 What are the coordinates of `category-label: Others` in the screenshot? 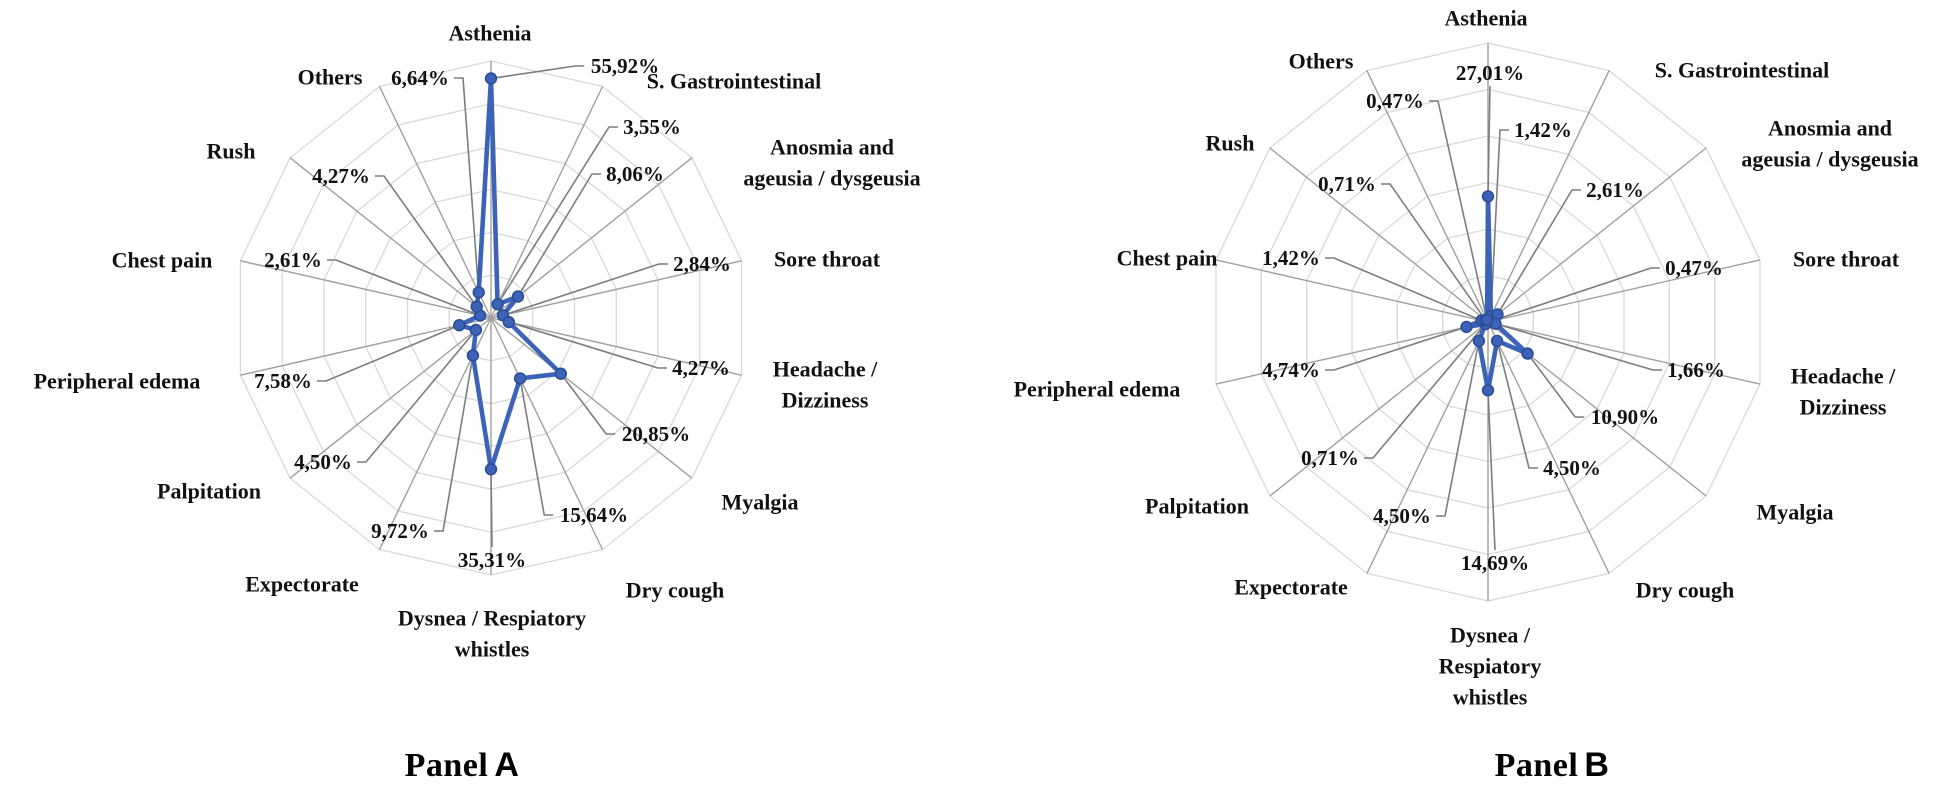 It's located at (330, 77).